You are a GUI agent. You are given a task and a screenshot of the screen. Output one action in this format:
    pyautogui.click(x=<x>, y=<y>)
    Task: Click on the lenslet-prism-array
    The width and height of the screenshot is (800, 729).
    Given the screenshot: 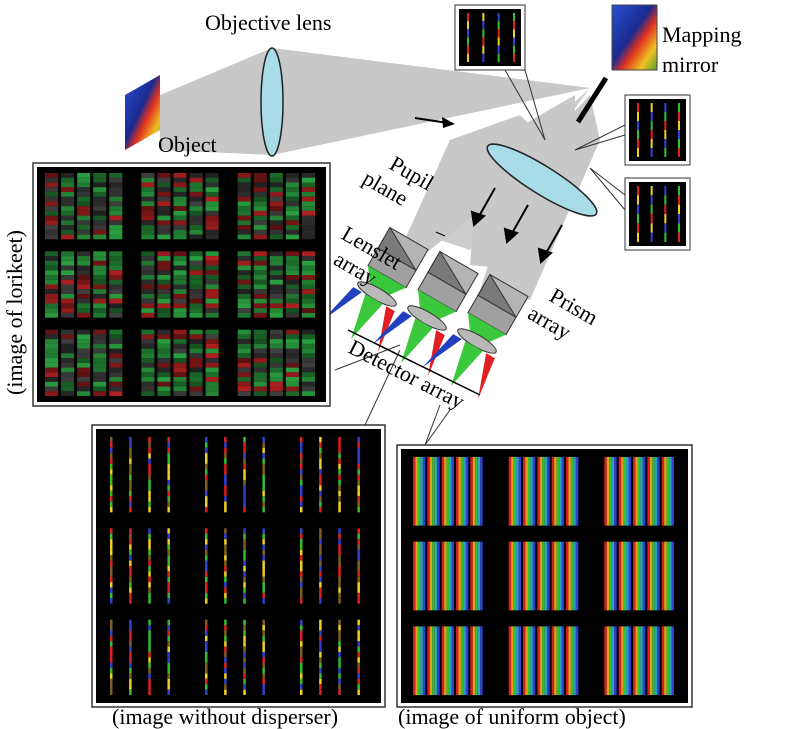 What is the action you would take?
    pyautogui.click(x=425, y=313)
    